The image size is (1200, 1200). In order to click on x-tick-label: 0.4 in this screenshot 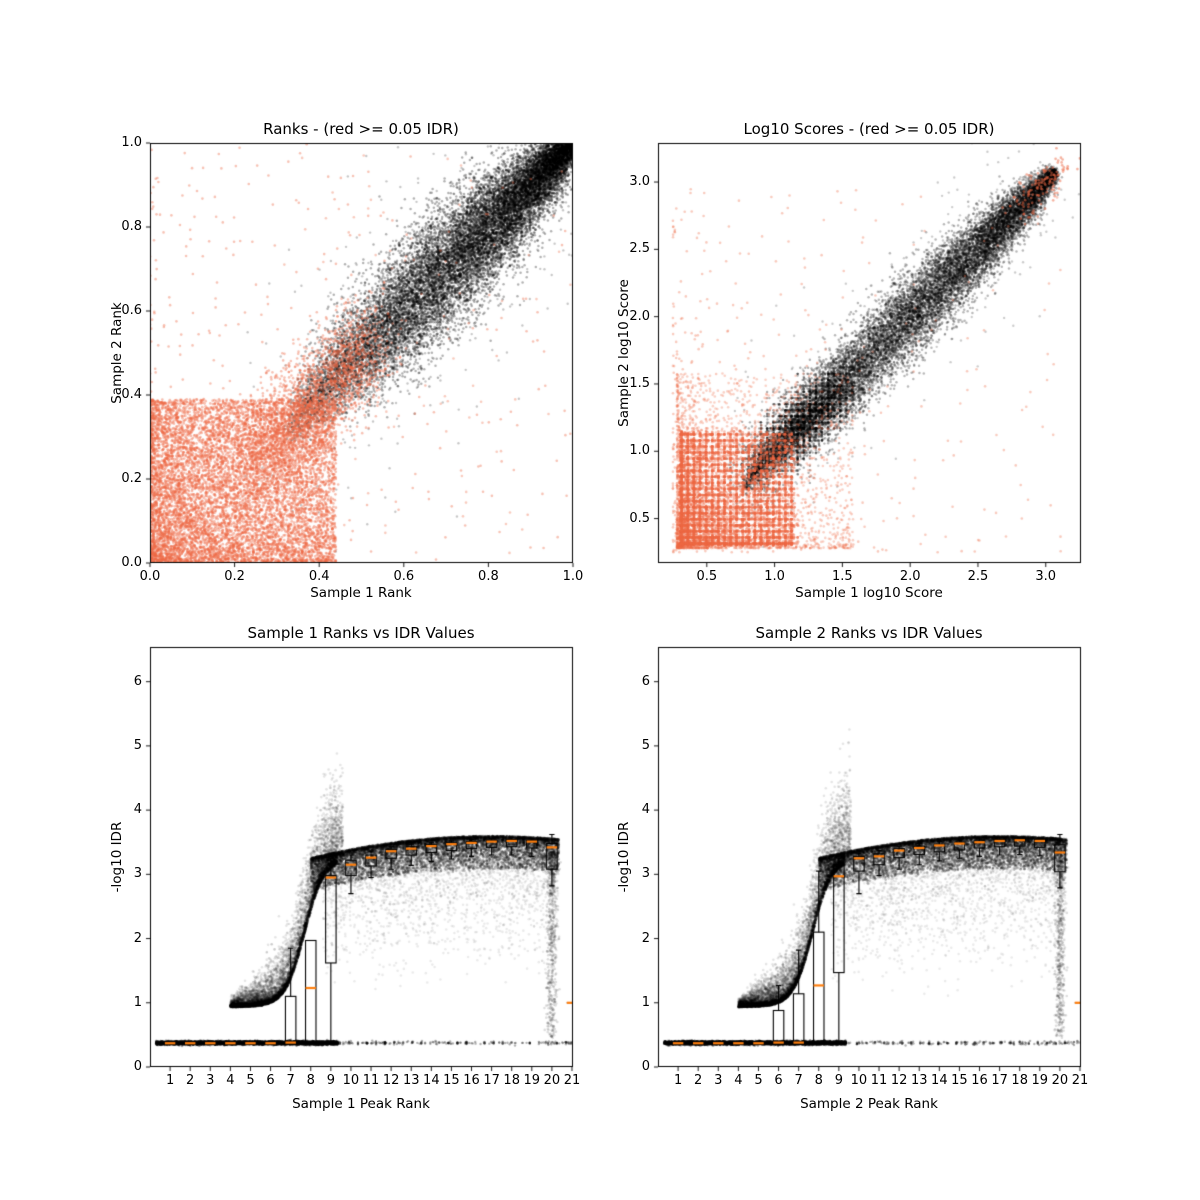, I will do `click(319, 576)`.